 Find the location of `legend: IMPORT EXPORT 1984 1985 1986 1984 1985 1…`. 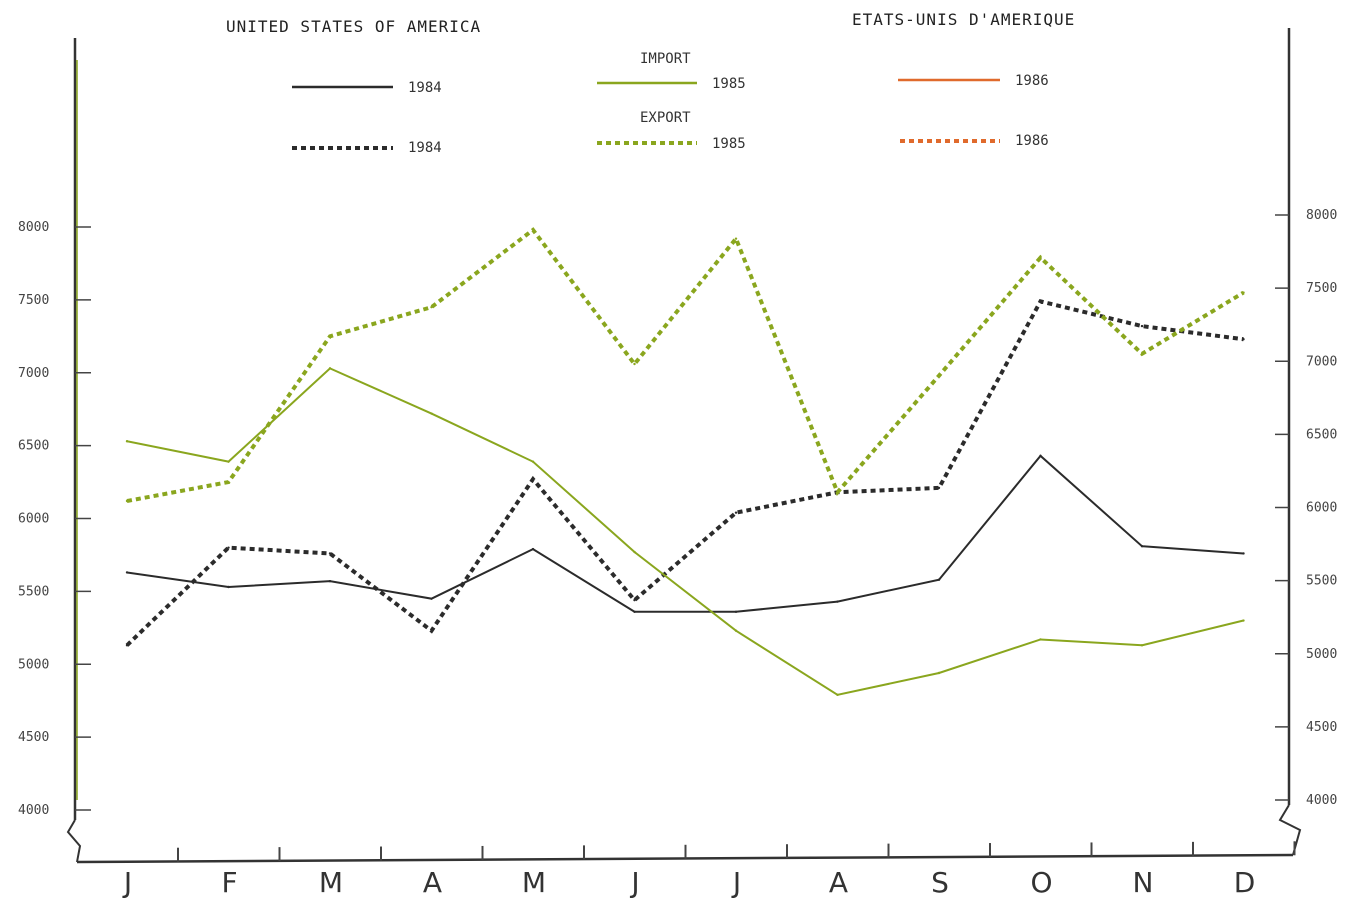

legend: IMPORT EXPORT 1984 1985 1986 1984 1985 1… is located at coordinates (670, 103).